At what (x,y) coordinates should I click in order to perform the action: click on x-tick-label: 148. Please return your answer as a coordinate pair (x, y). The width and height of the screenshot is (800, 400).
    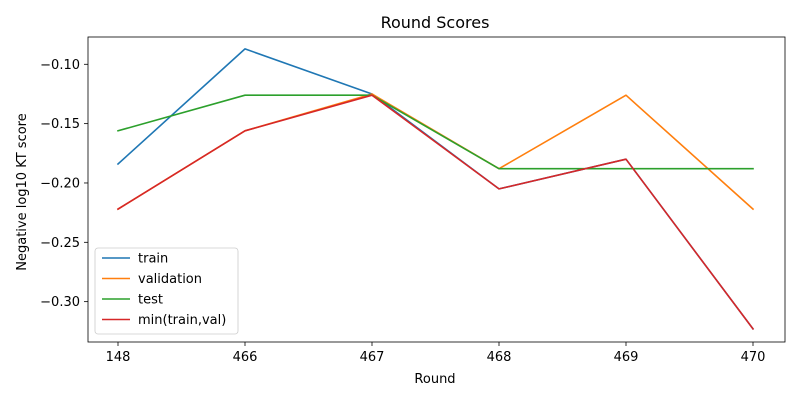
    Looking at the image, I should click on (118, 357).